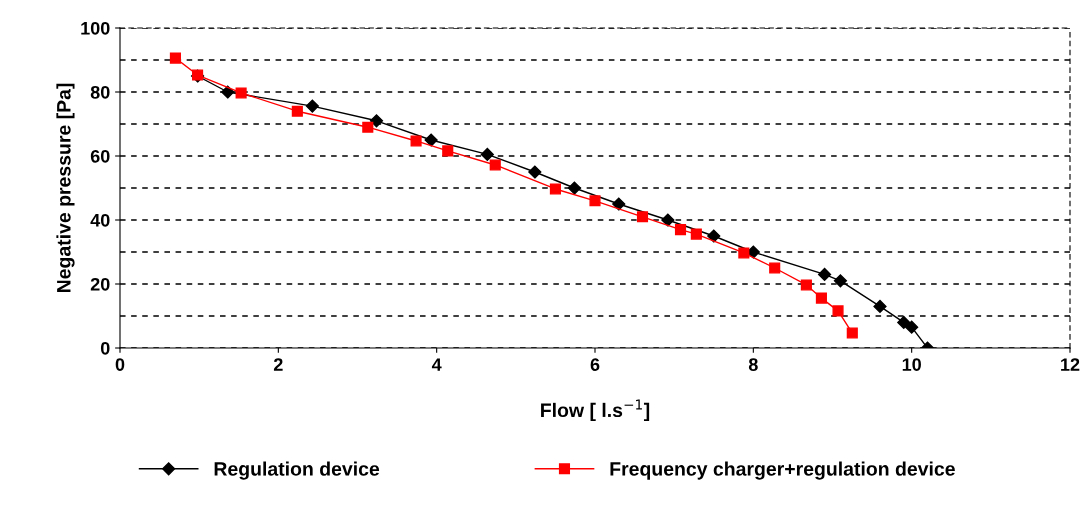  I want to click on y-tick-label: 20, so click(100, 284).